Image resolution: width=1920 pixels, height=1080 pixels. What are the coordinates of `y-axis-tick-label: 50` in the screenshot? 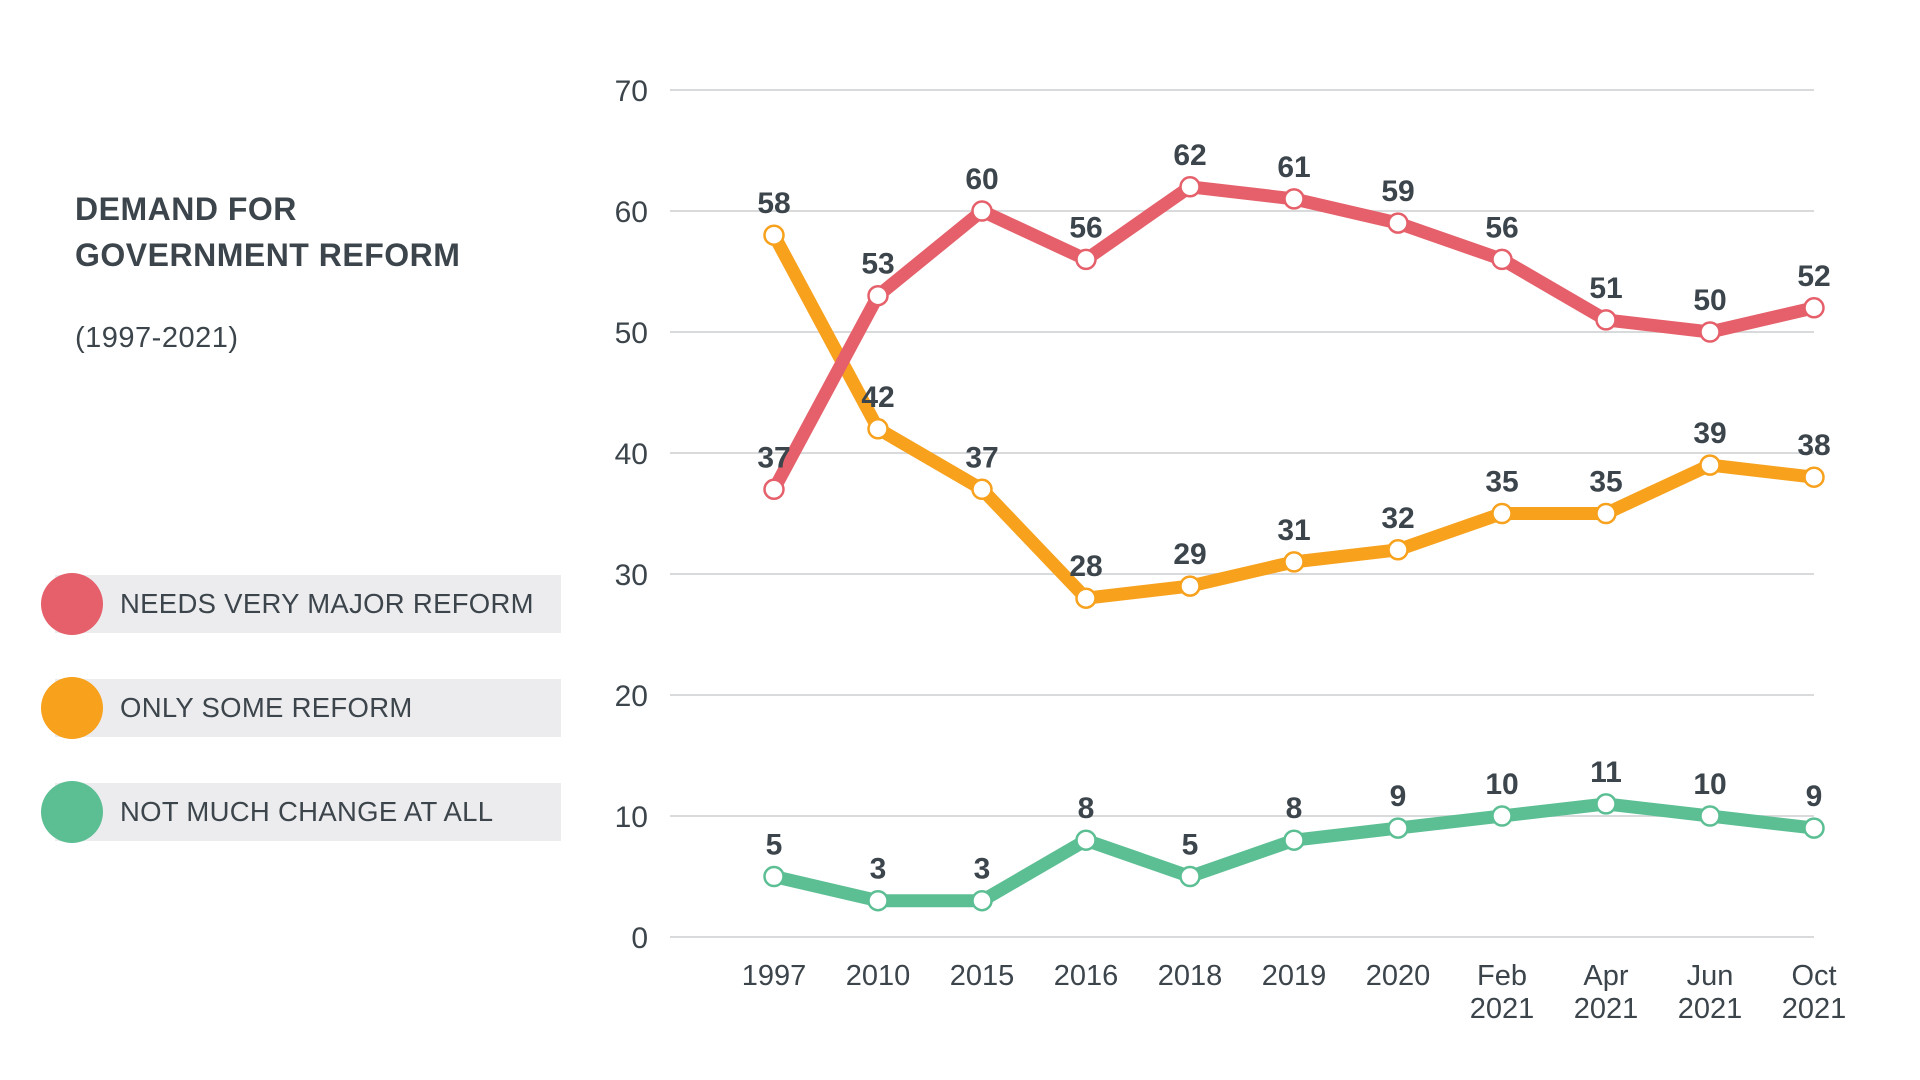 It's located at (631, 333).